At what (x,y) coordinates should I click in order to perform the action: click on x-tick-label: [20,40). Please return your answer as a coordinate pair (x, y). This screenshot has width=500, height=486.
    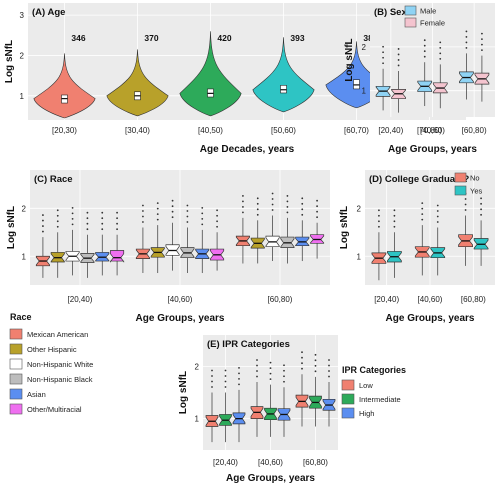
    Looking at the image, I should click on (80, 299).